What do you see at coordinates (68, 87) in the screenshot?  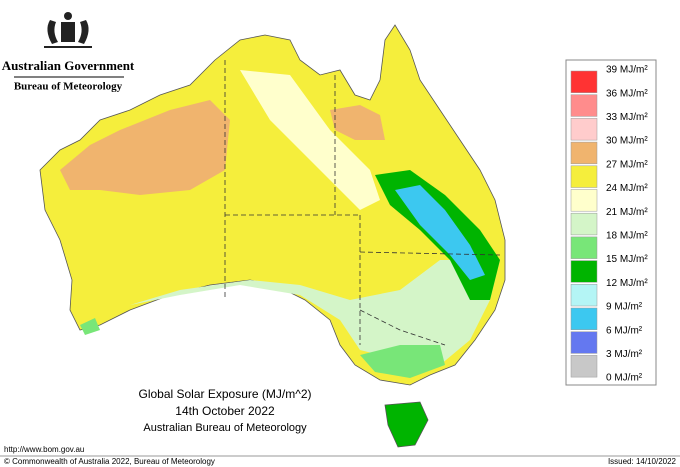 I see `agency-name: Bureau of Meteorology` at bounding box center [68, 87].